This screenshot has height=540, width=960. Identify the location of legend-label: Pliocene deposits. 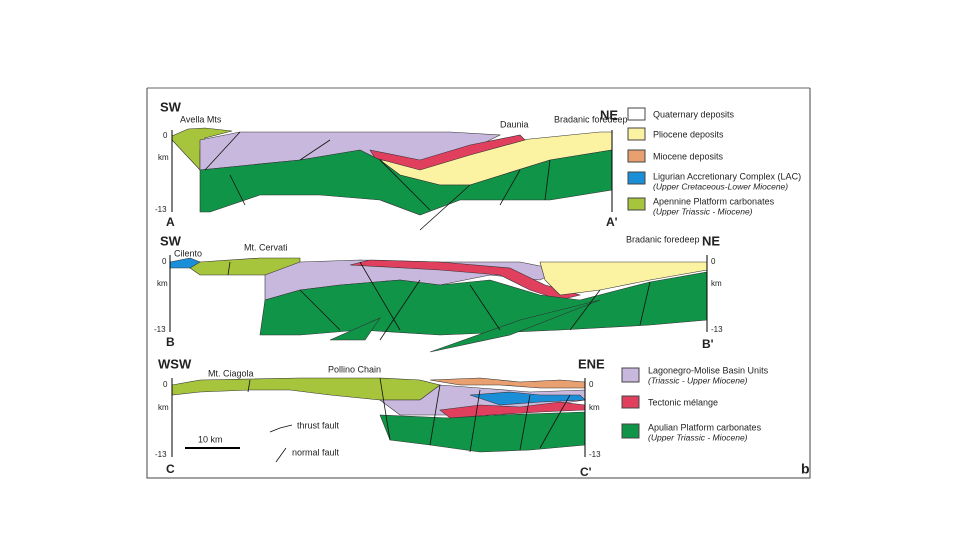
(688, 134).